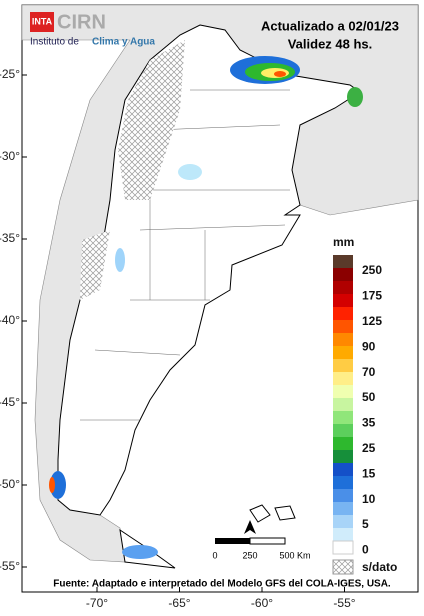 The image size is (424, 616). What do you see at coordinates (179, 603) in the screenshot?
I see `lon-label: -65°` at bounding box center [179, 603].